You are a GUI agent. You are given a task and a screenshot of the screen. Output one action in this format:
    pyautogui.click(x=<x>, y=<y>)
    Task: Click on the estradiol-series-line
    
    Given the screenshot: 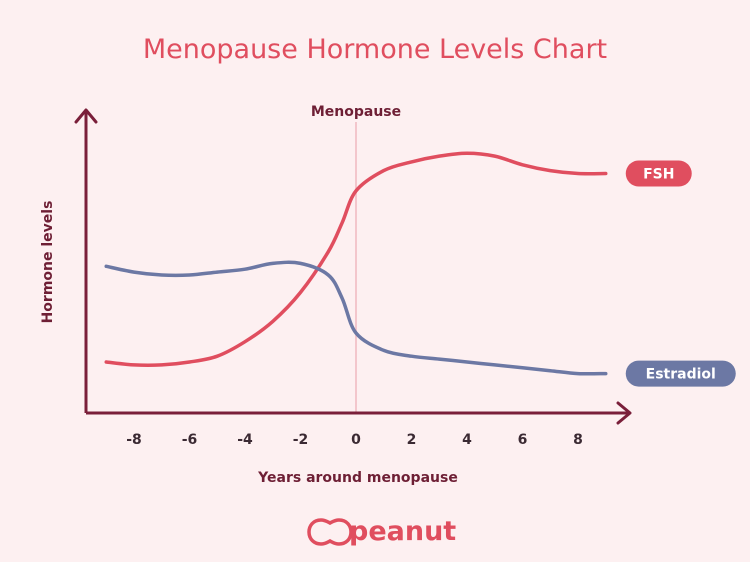 What is the action you would take?
    pyautogui.click(x=356, y=318)
    